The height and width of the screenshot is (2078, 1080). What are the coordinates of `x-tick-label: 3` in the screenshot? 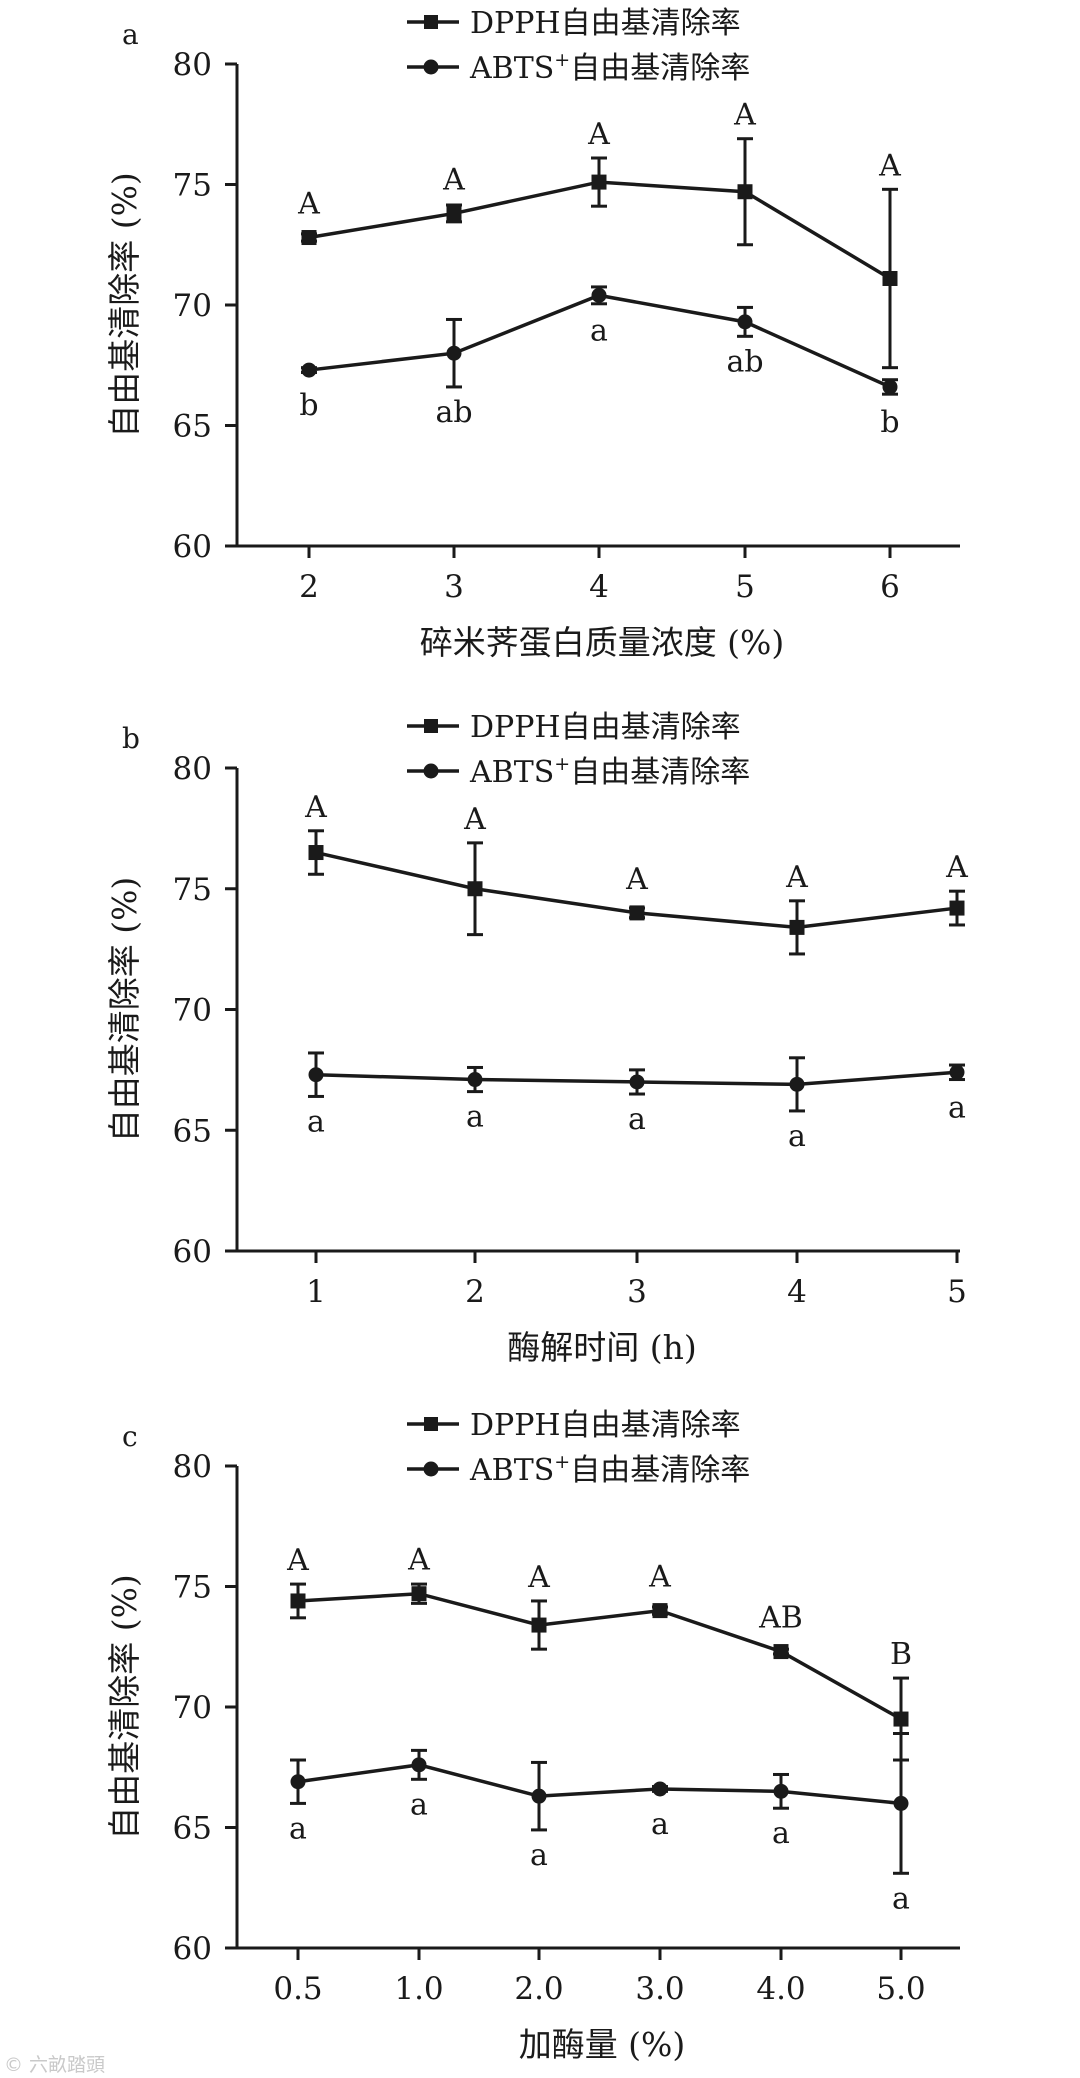 It's located at (637, 1292).